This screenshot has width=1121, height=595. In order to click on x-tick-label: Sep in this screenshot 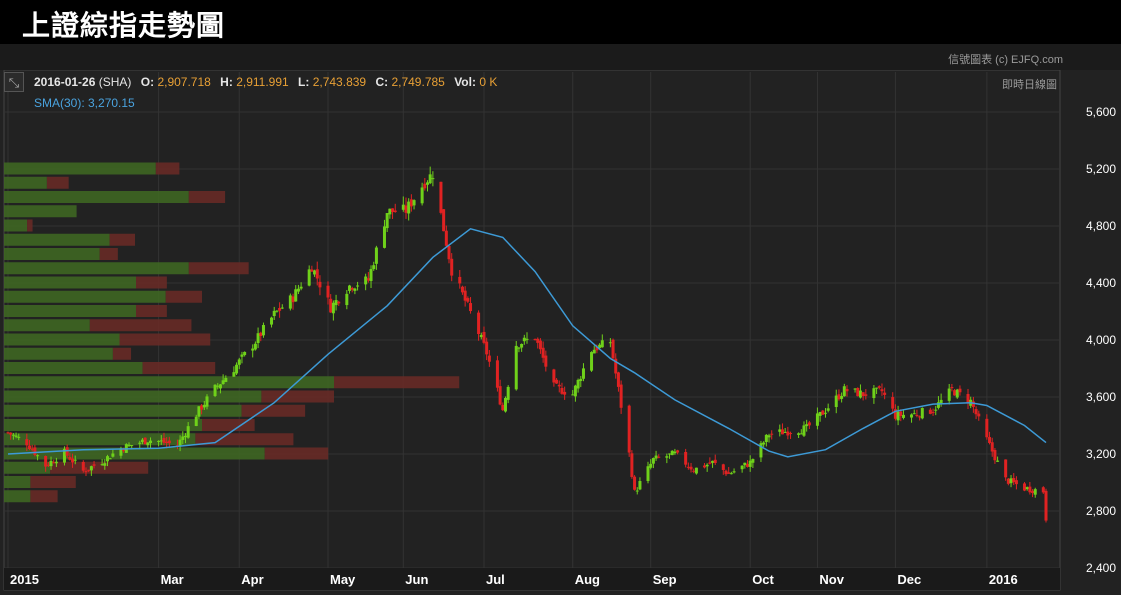, I will do `click(665, 579)`.